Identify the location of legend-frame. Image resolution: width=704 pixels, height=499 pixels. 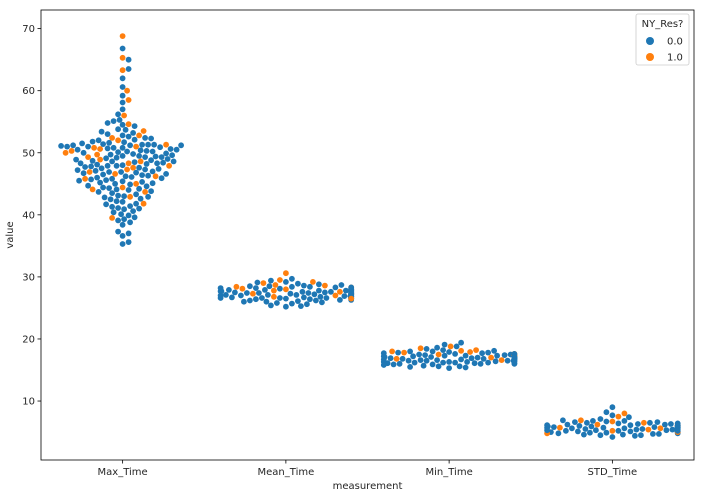
(662, 39).